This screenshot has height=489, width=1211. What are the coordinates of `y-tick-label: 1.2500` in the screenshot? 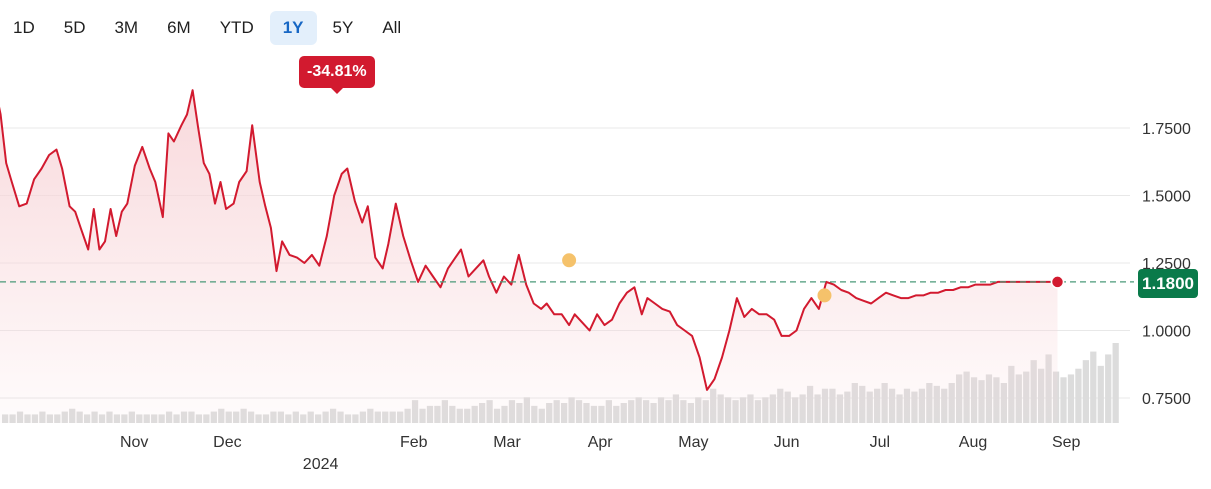 It's located at (1166, 264).